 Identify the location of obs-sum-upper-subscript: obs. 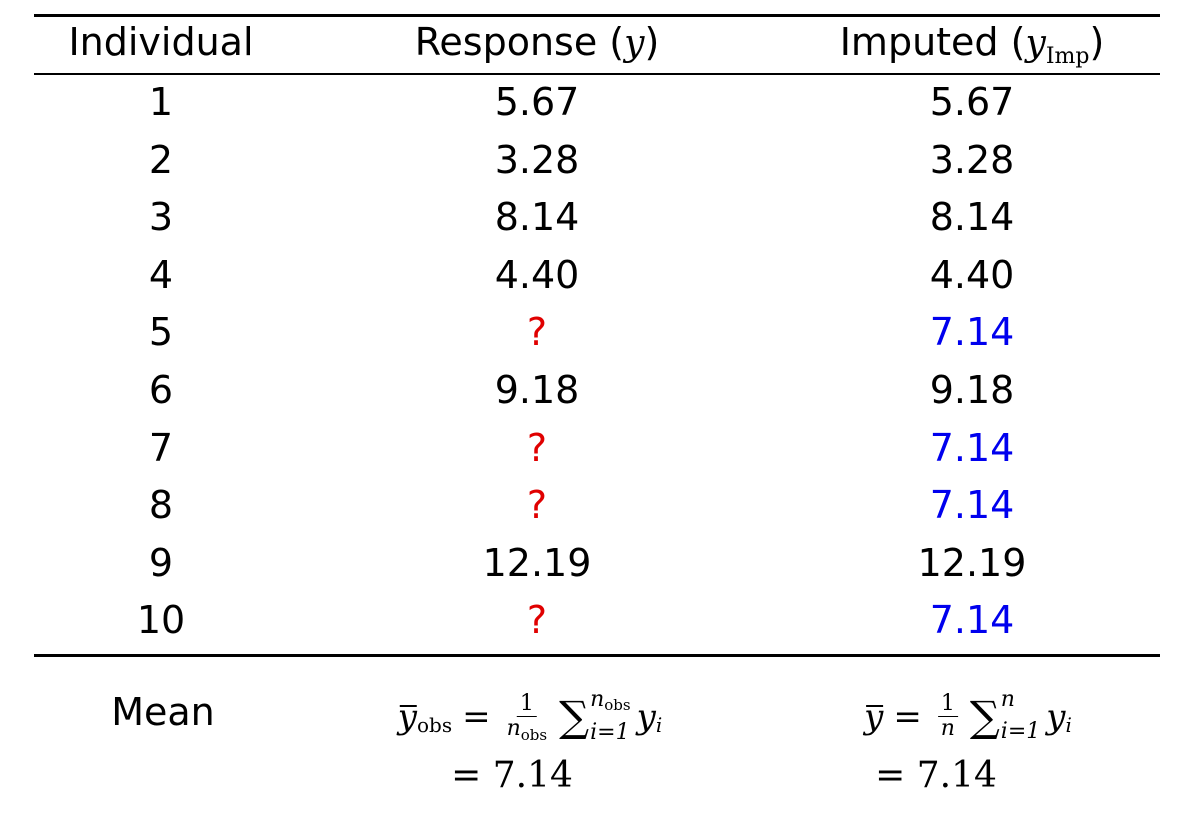
(617, 704).